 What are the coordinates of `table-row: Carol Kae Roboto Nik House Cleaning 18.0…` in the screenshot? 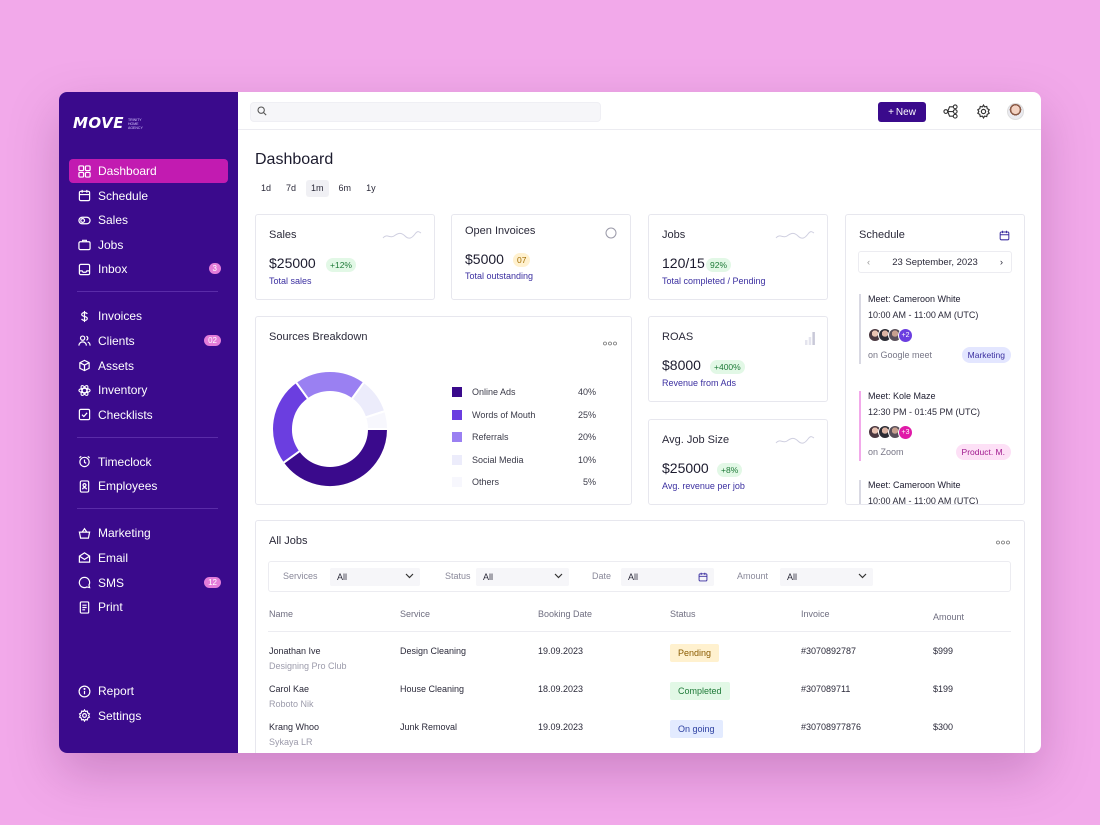 It's located at (640, 701).